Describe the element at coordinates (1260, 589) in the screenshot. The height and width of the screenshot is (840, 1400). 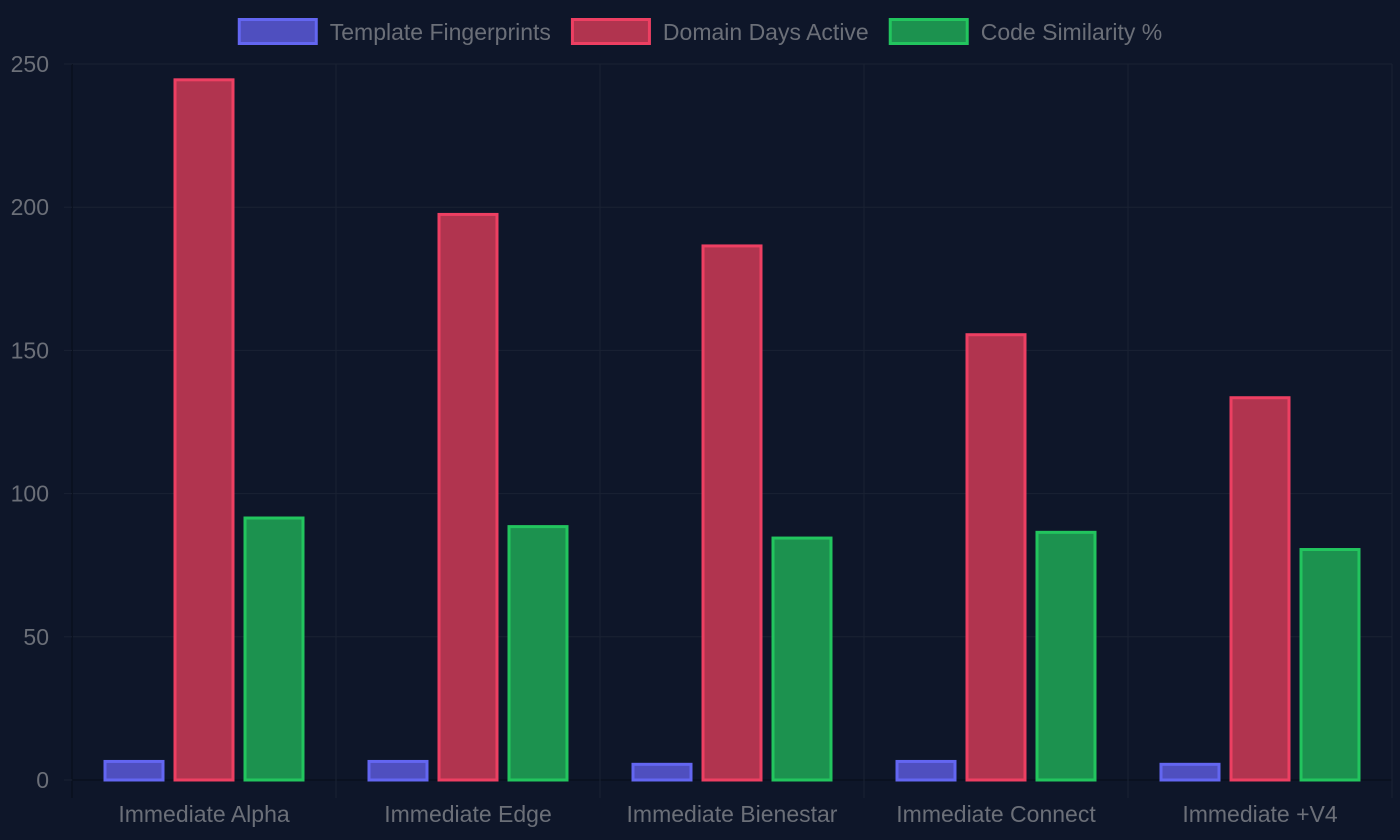
I see `bar-domain-days-active-immediate-v4` at that location.